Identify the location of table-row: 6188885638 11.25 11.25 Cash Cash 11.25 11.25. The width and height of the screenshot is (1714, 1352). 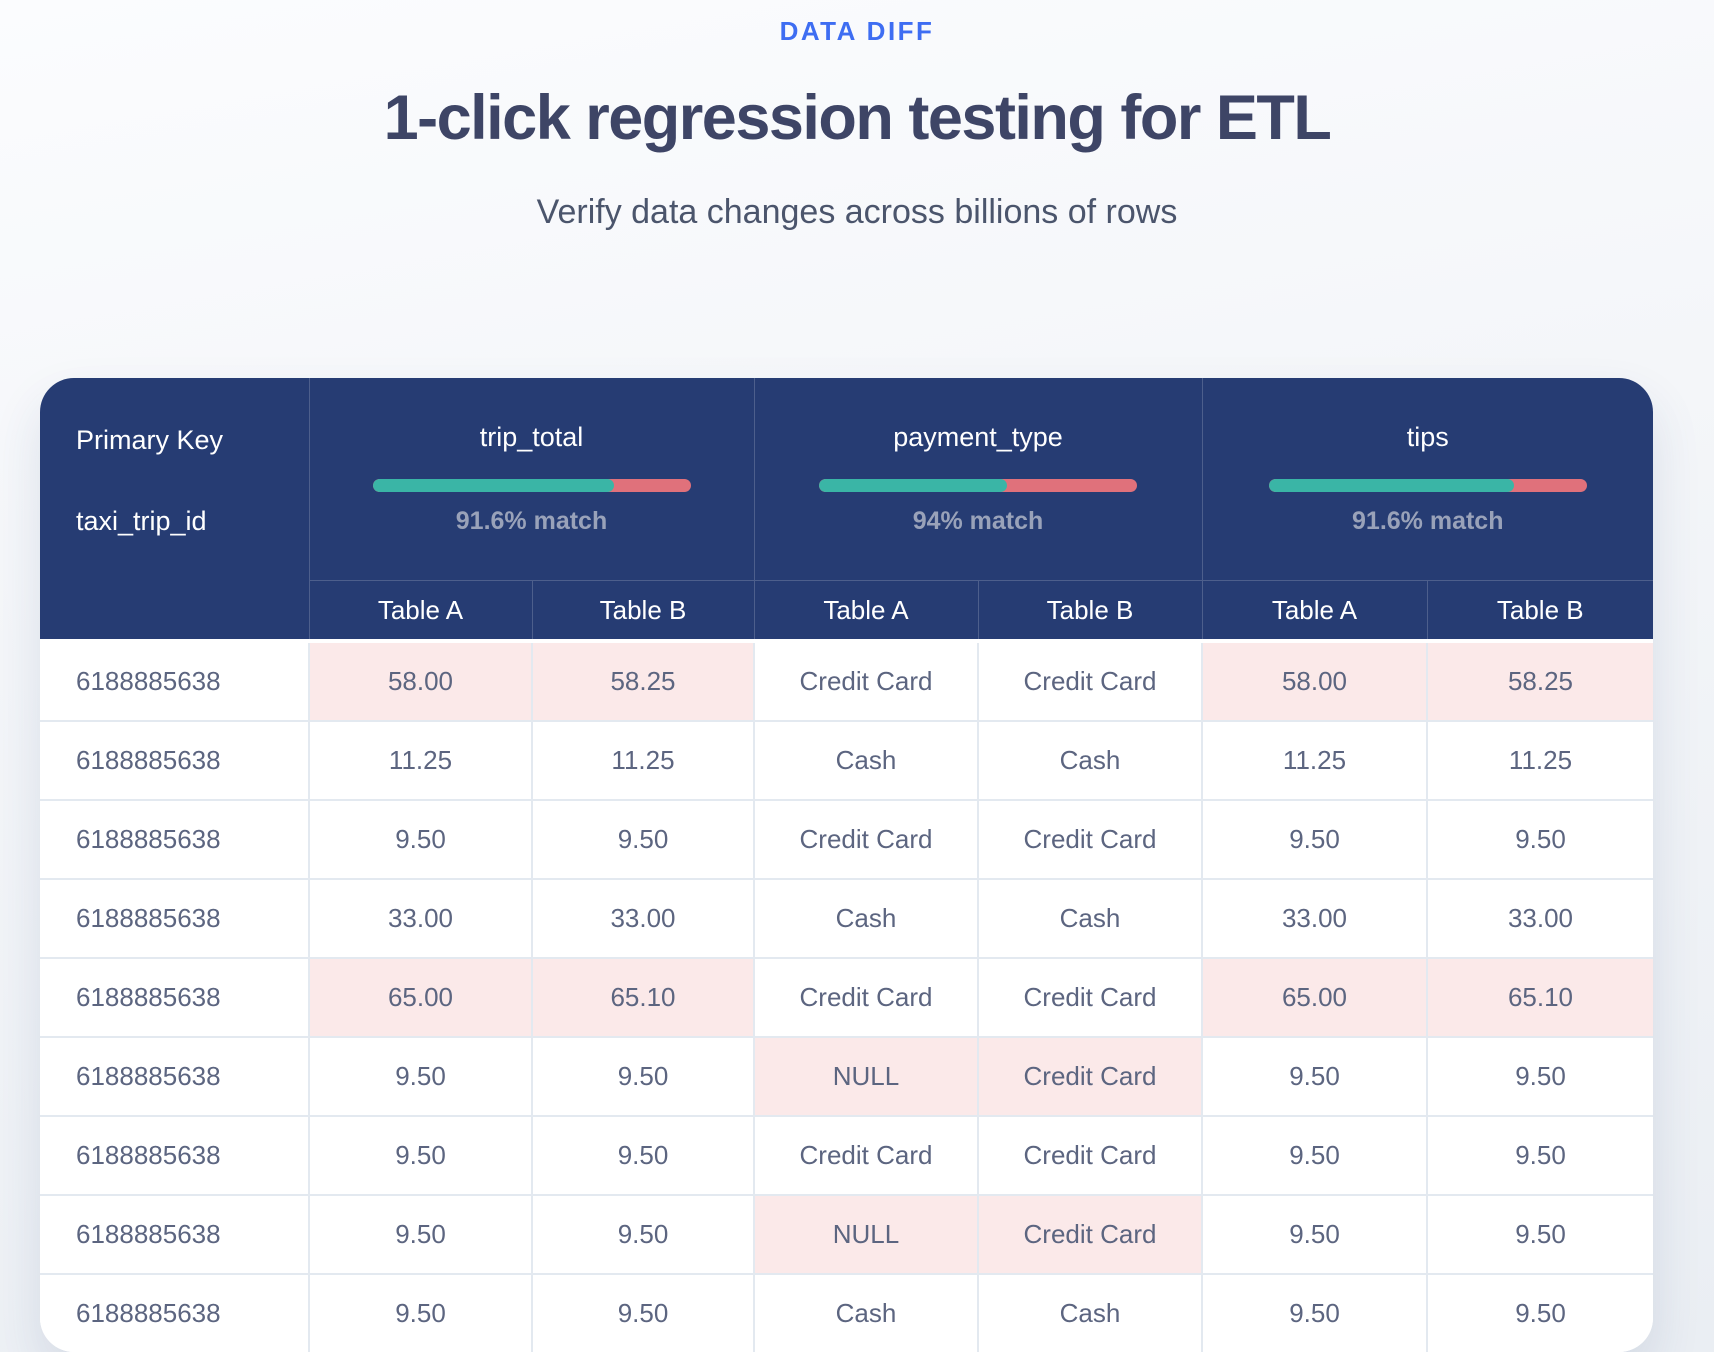
(846, 760).